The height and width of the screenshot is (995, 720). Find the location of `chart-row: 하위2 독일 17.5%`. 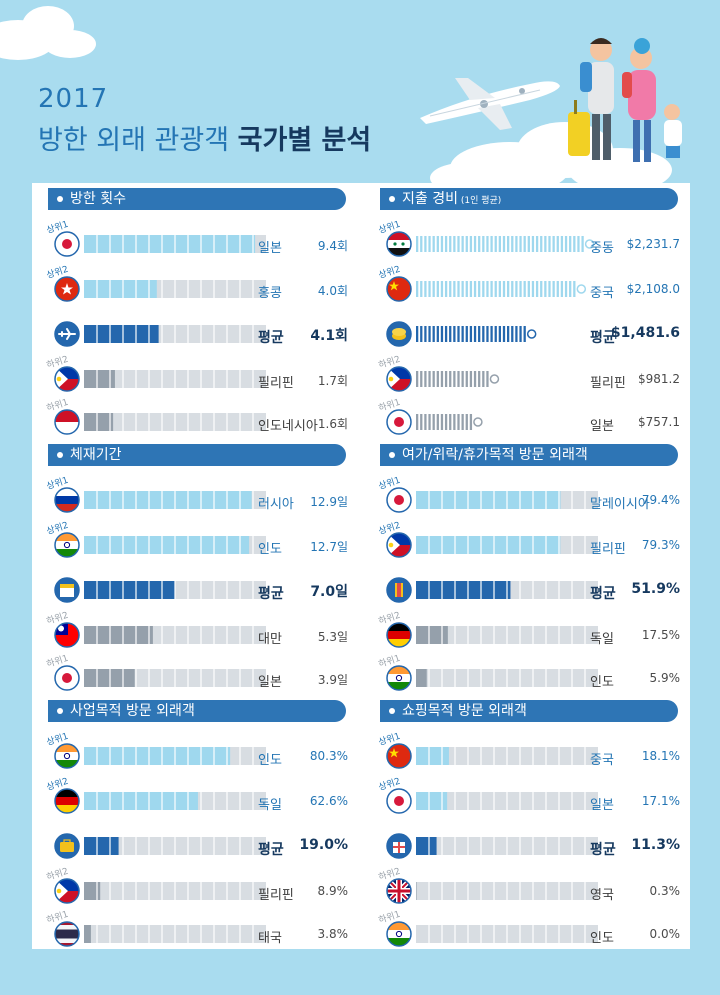

chart-row: 하위2 독일 17.5% is located at coordinates (528, 630).